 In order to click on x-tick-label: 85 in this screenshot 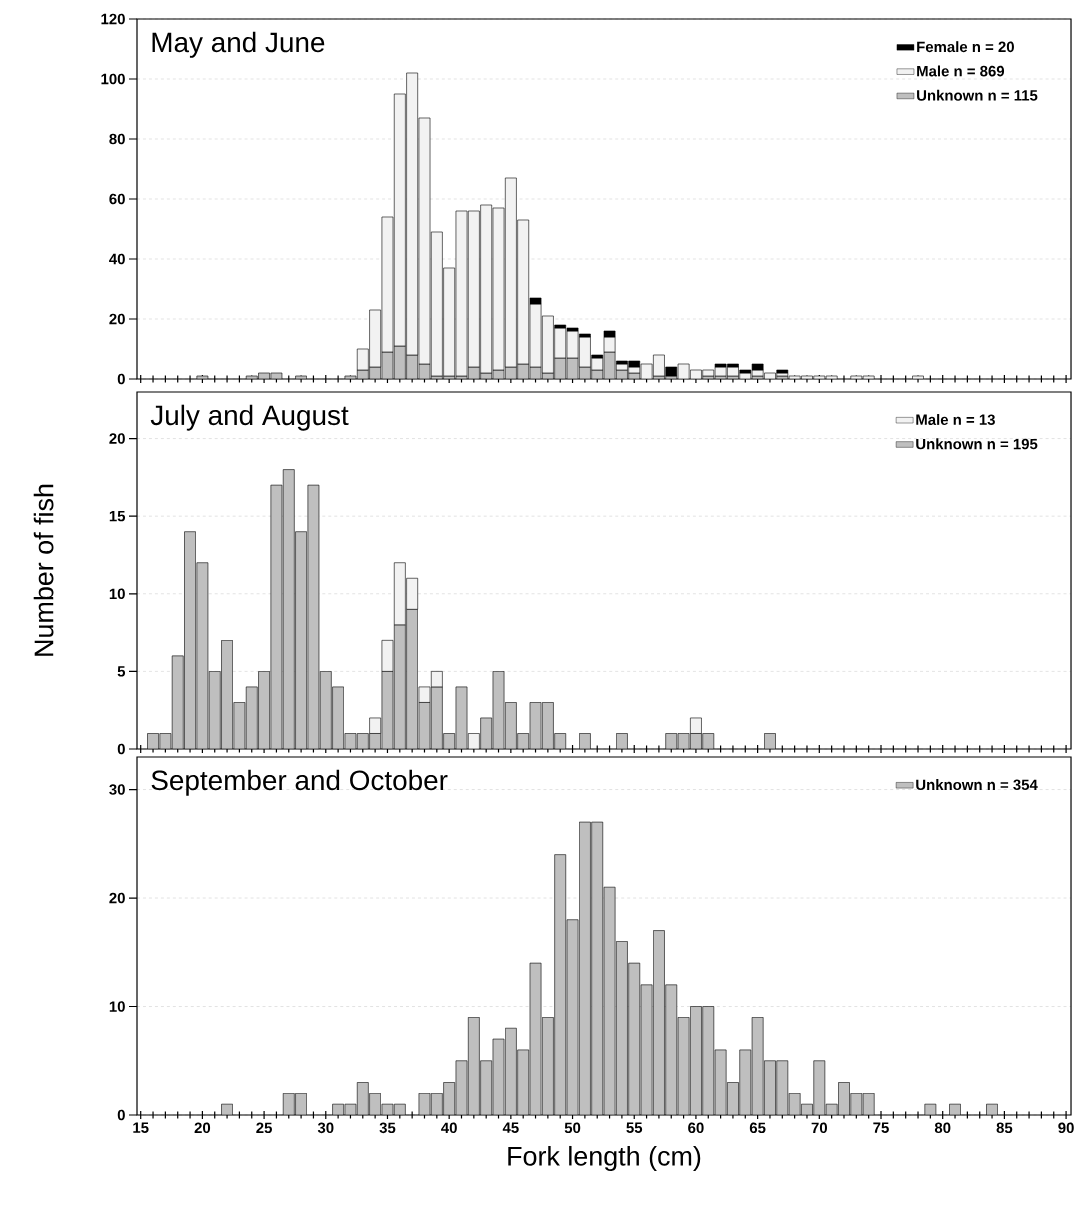, I will do `click(1004, 1128)`.